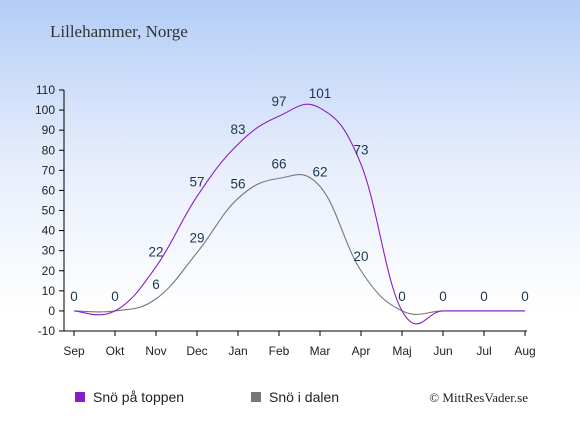 This screenshot has height=435, width=580. Describe the element at coordinates (320, 351) in the screenshot. I see `x-tick-label: Mar` at that location.